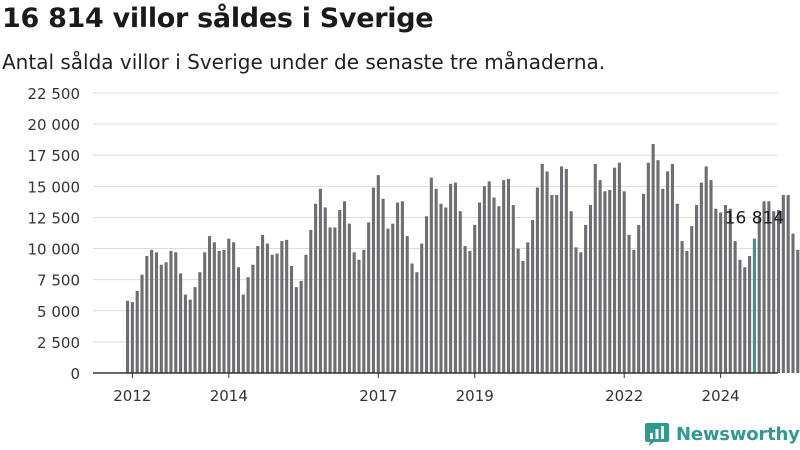 Image resolution: width=800 pixels, height=450 pixels. What do you see at coordinates (132, 396) in the screenshot?
I see `x-tick-label: 2012` at bounding box center [132, 396].